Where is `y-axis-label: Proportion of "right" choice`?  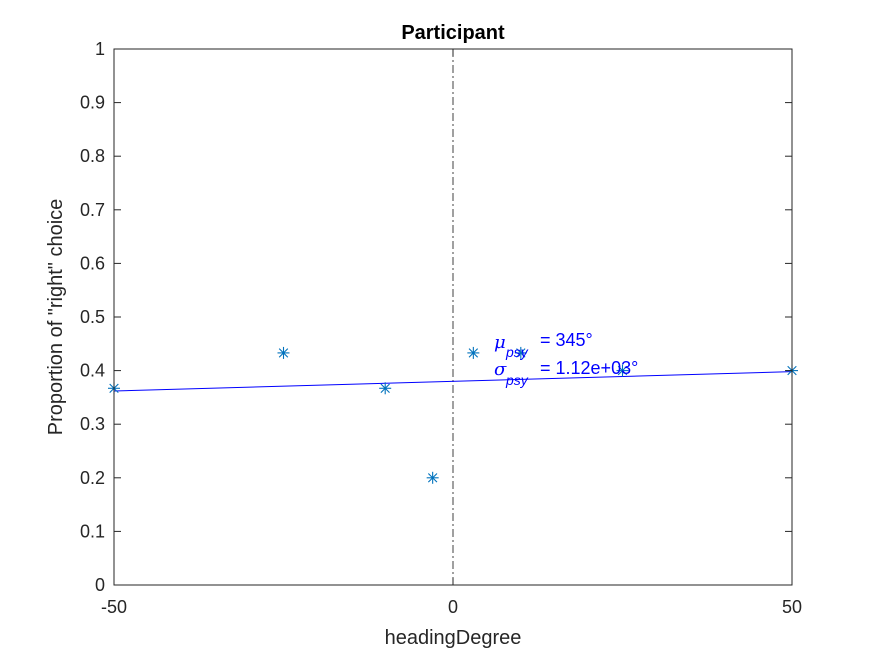
y-axis-label: Proportion of "right" choice is located at coordinates (56, 317).